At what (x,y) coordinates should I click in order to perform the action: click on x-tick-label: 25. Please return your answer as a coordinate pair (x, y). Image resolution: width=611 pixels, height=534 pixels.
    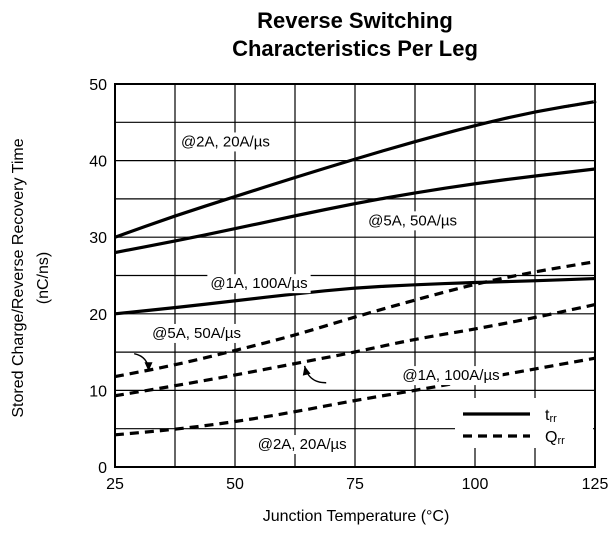
    Looking at the image, I should click on (115, 484).